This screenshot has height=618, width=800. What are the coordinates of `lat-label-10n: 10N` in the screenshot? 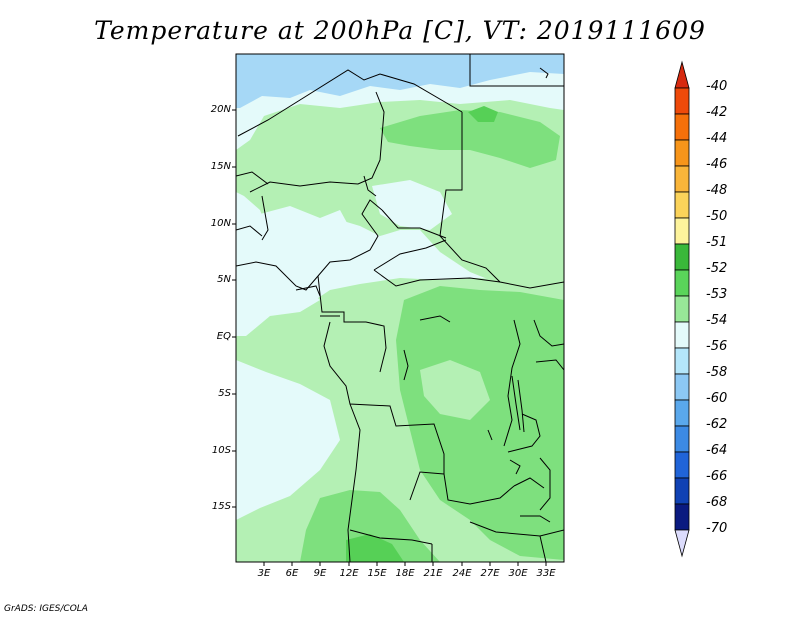 It's located at (220, 223).